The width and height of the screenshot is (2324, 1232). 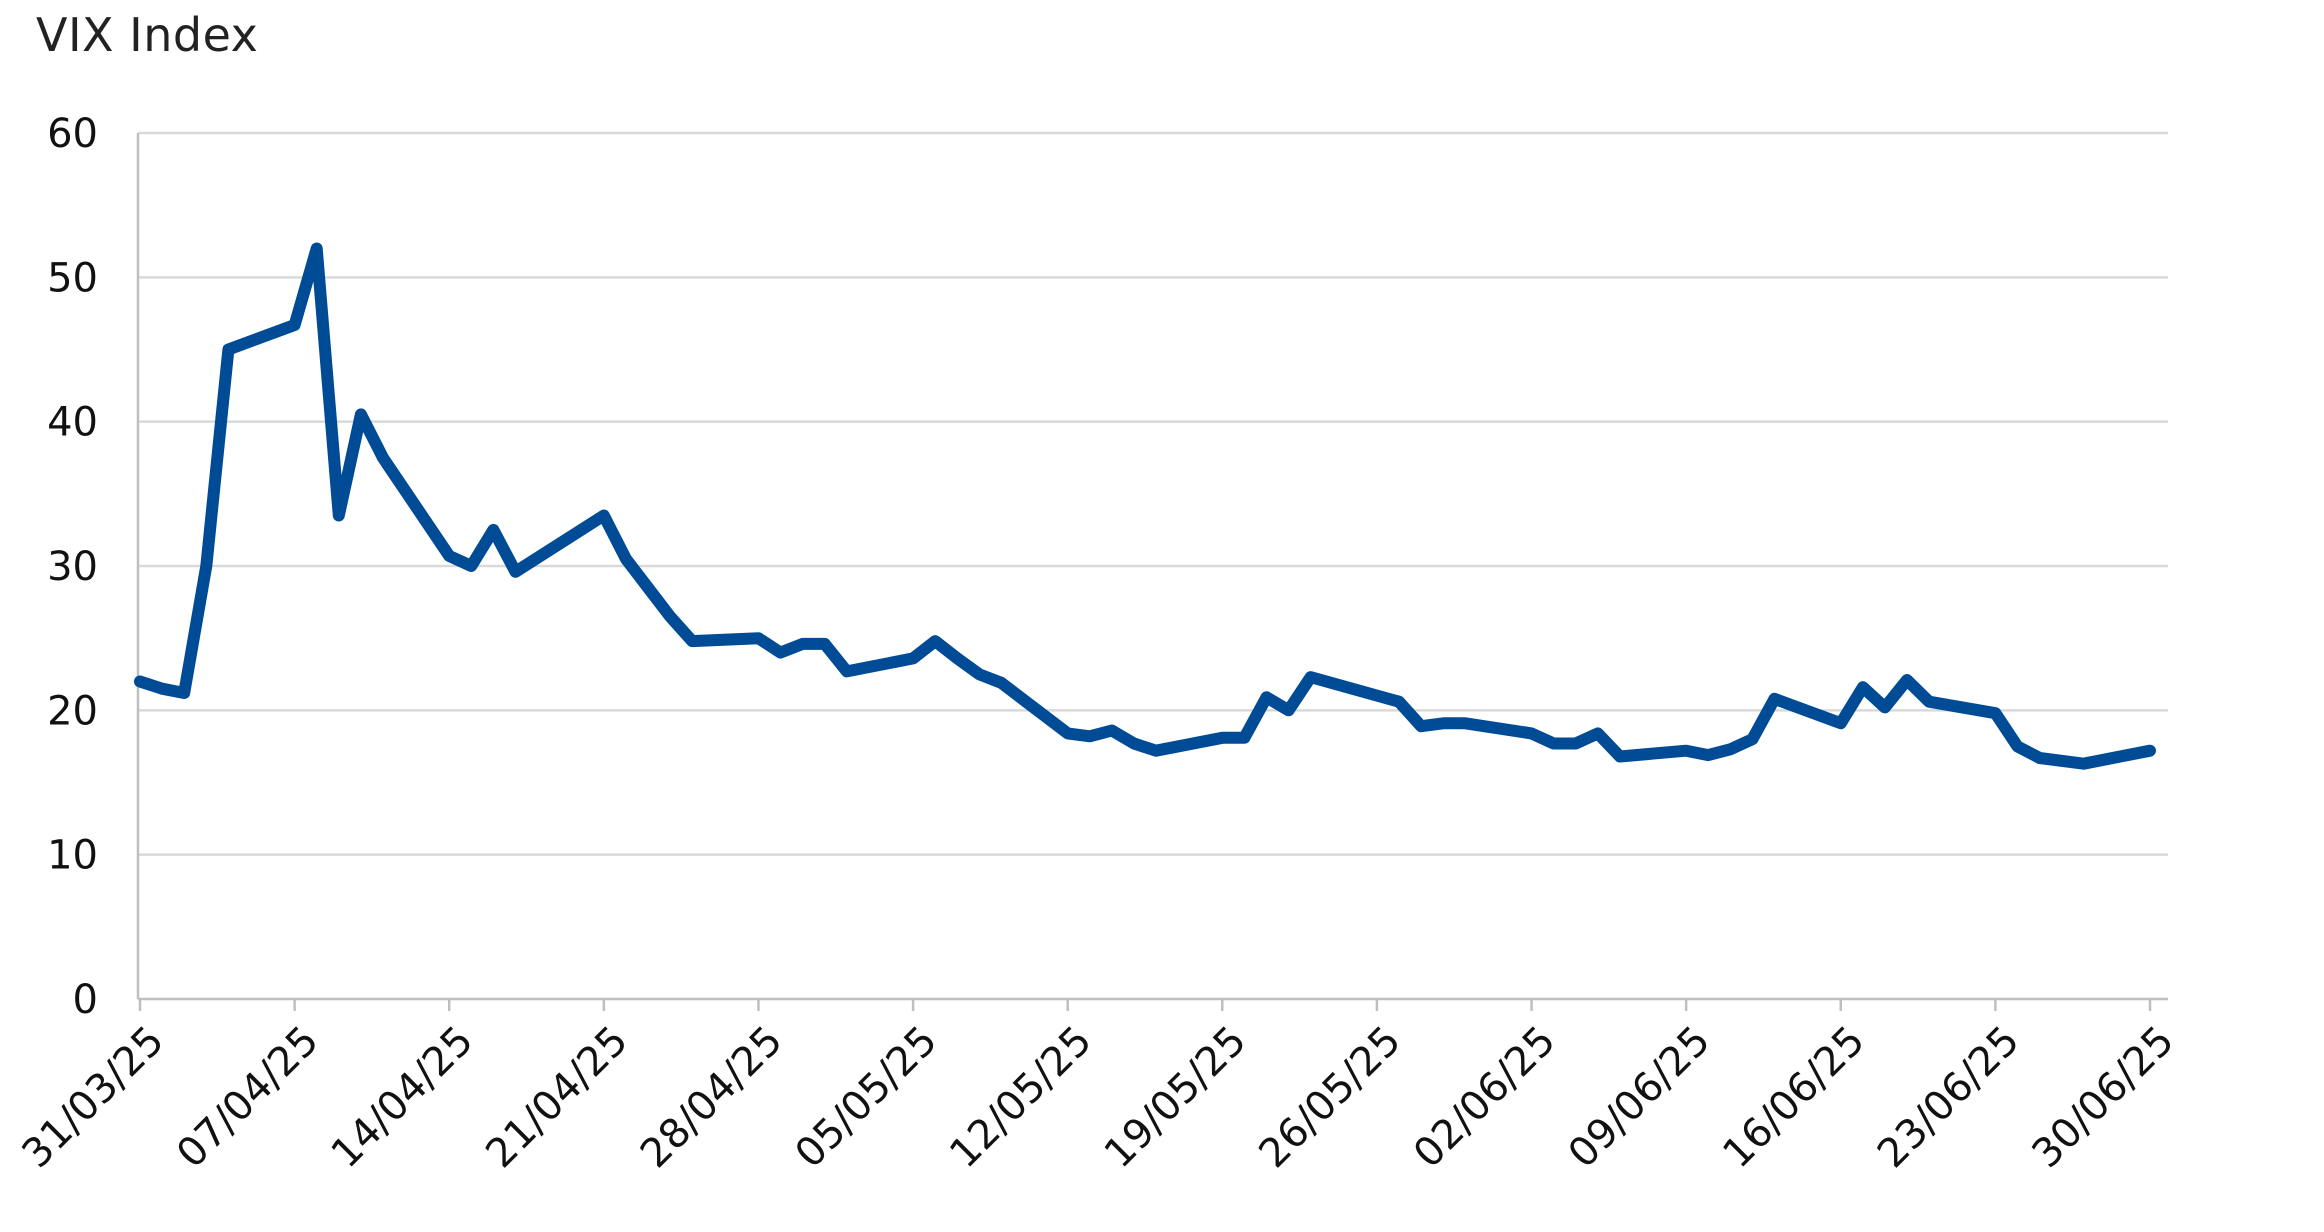 I want to click on x-tick-label: 16/06/25, so click(x=1794, y=1098).